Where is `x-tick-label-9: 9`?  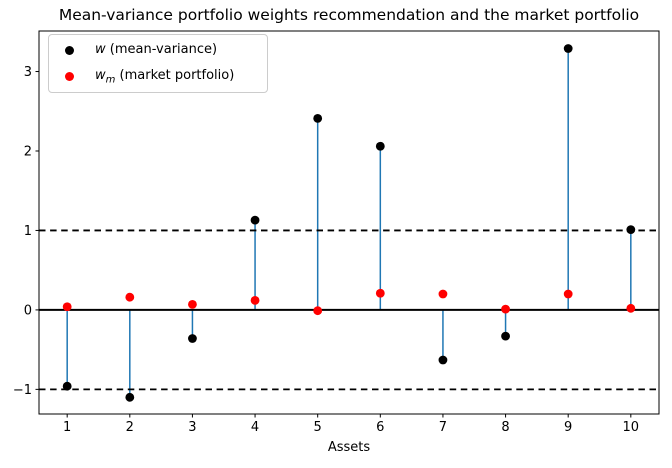 x-tick-label-9: 9 is located at coordinates (568, 427).